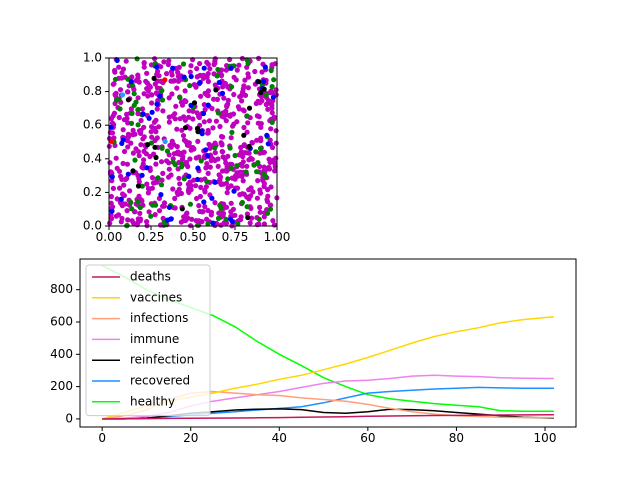  What do you see at coordinates (92, 91) in the screenshot?
I see `y-tick-label: 0.8` at bounding box center [92, 91].